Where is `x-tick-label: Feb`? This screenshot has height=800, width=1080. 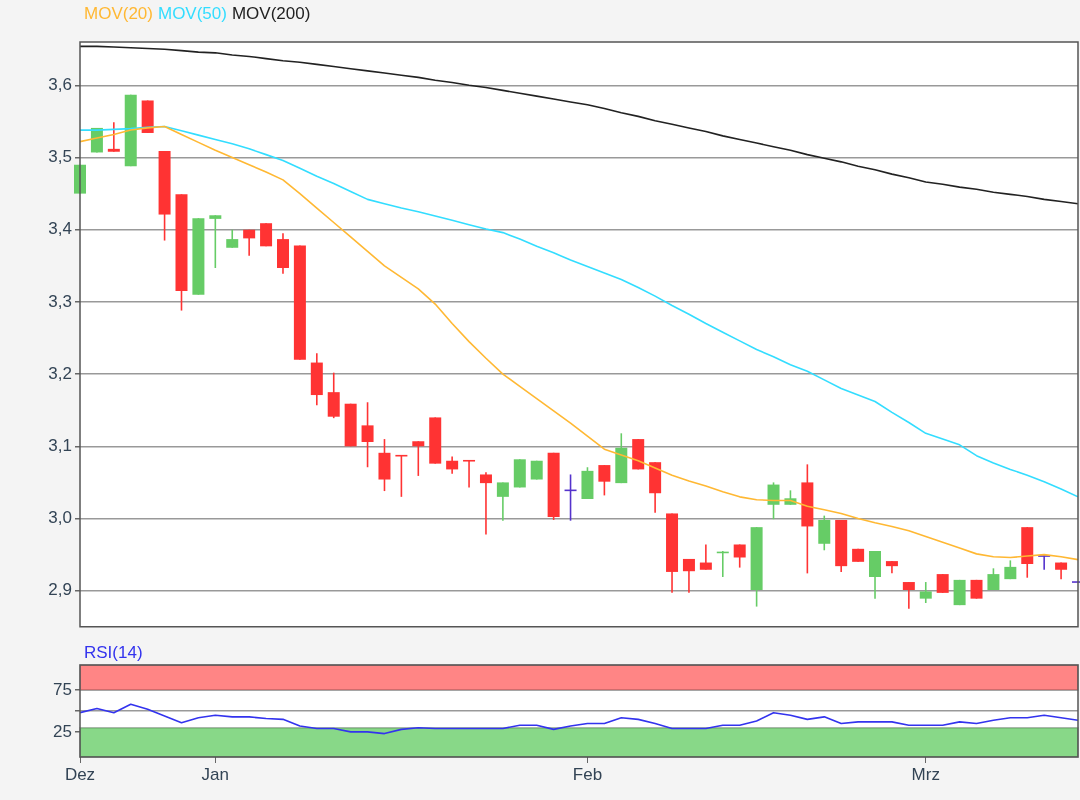 x-tick-label: Feb is located at coordinates (587, 774).